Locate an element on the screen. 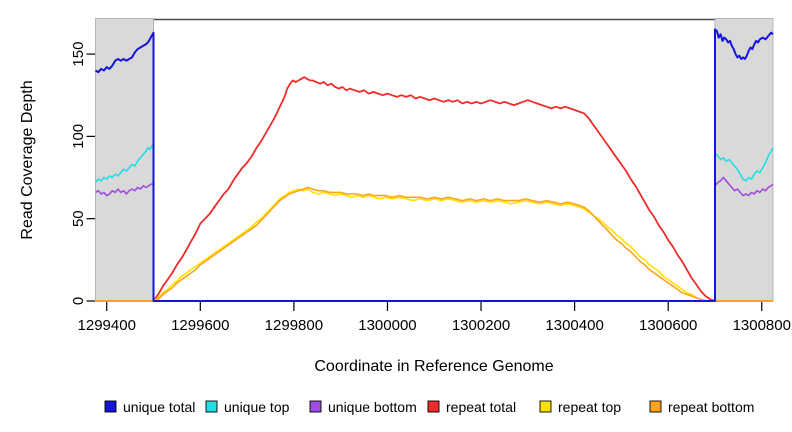 Image resolution: width=792 pixels, height=432 pixels. x-tick-label: 1300600 is located at coordinates (668, 325).